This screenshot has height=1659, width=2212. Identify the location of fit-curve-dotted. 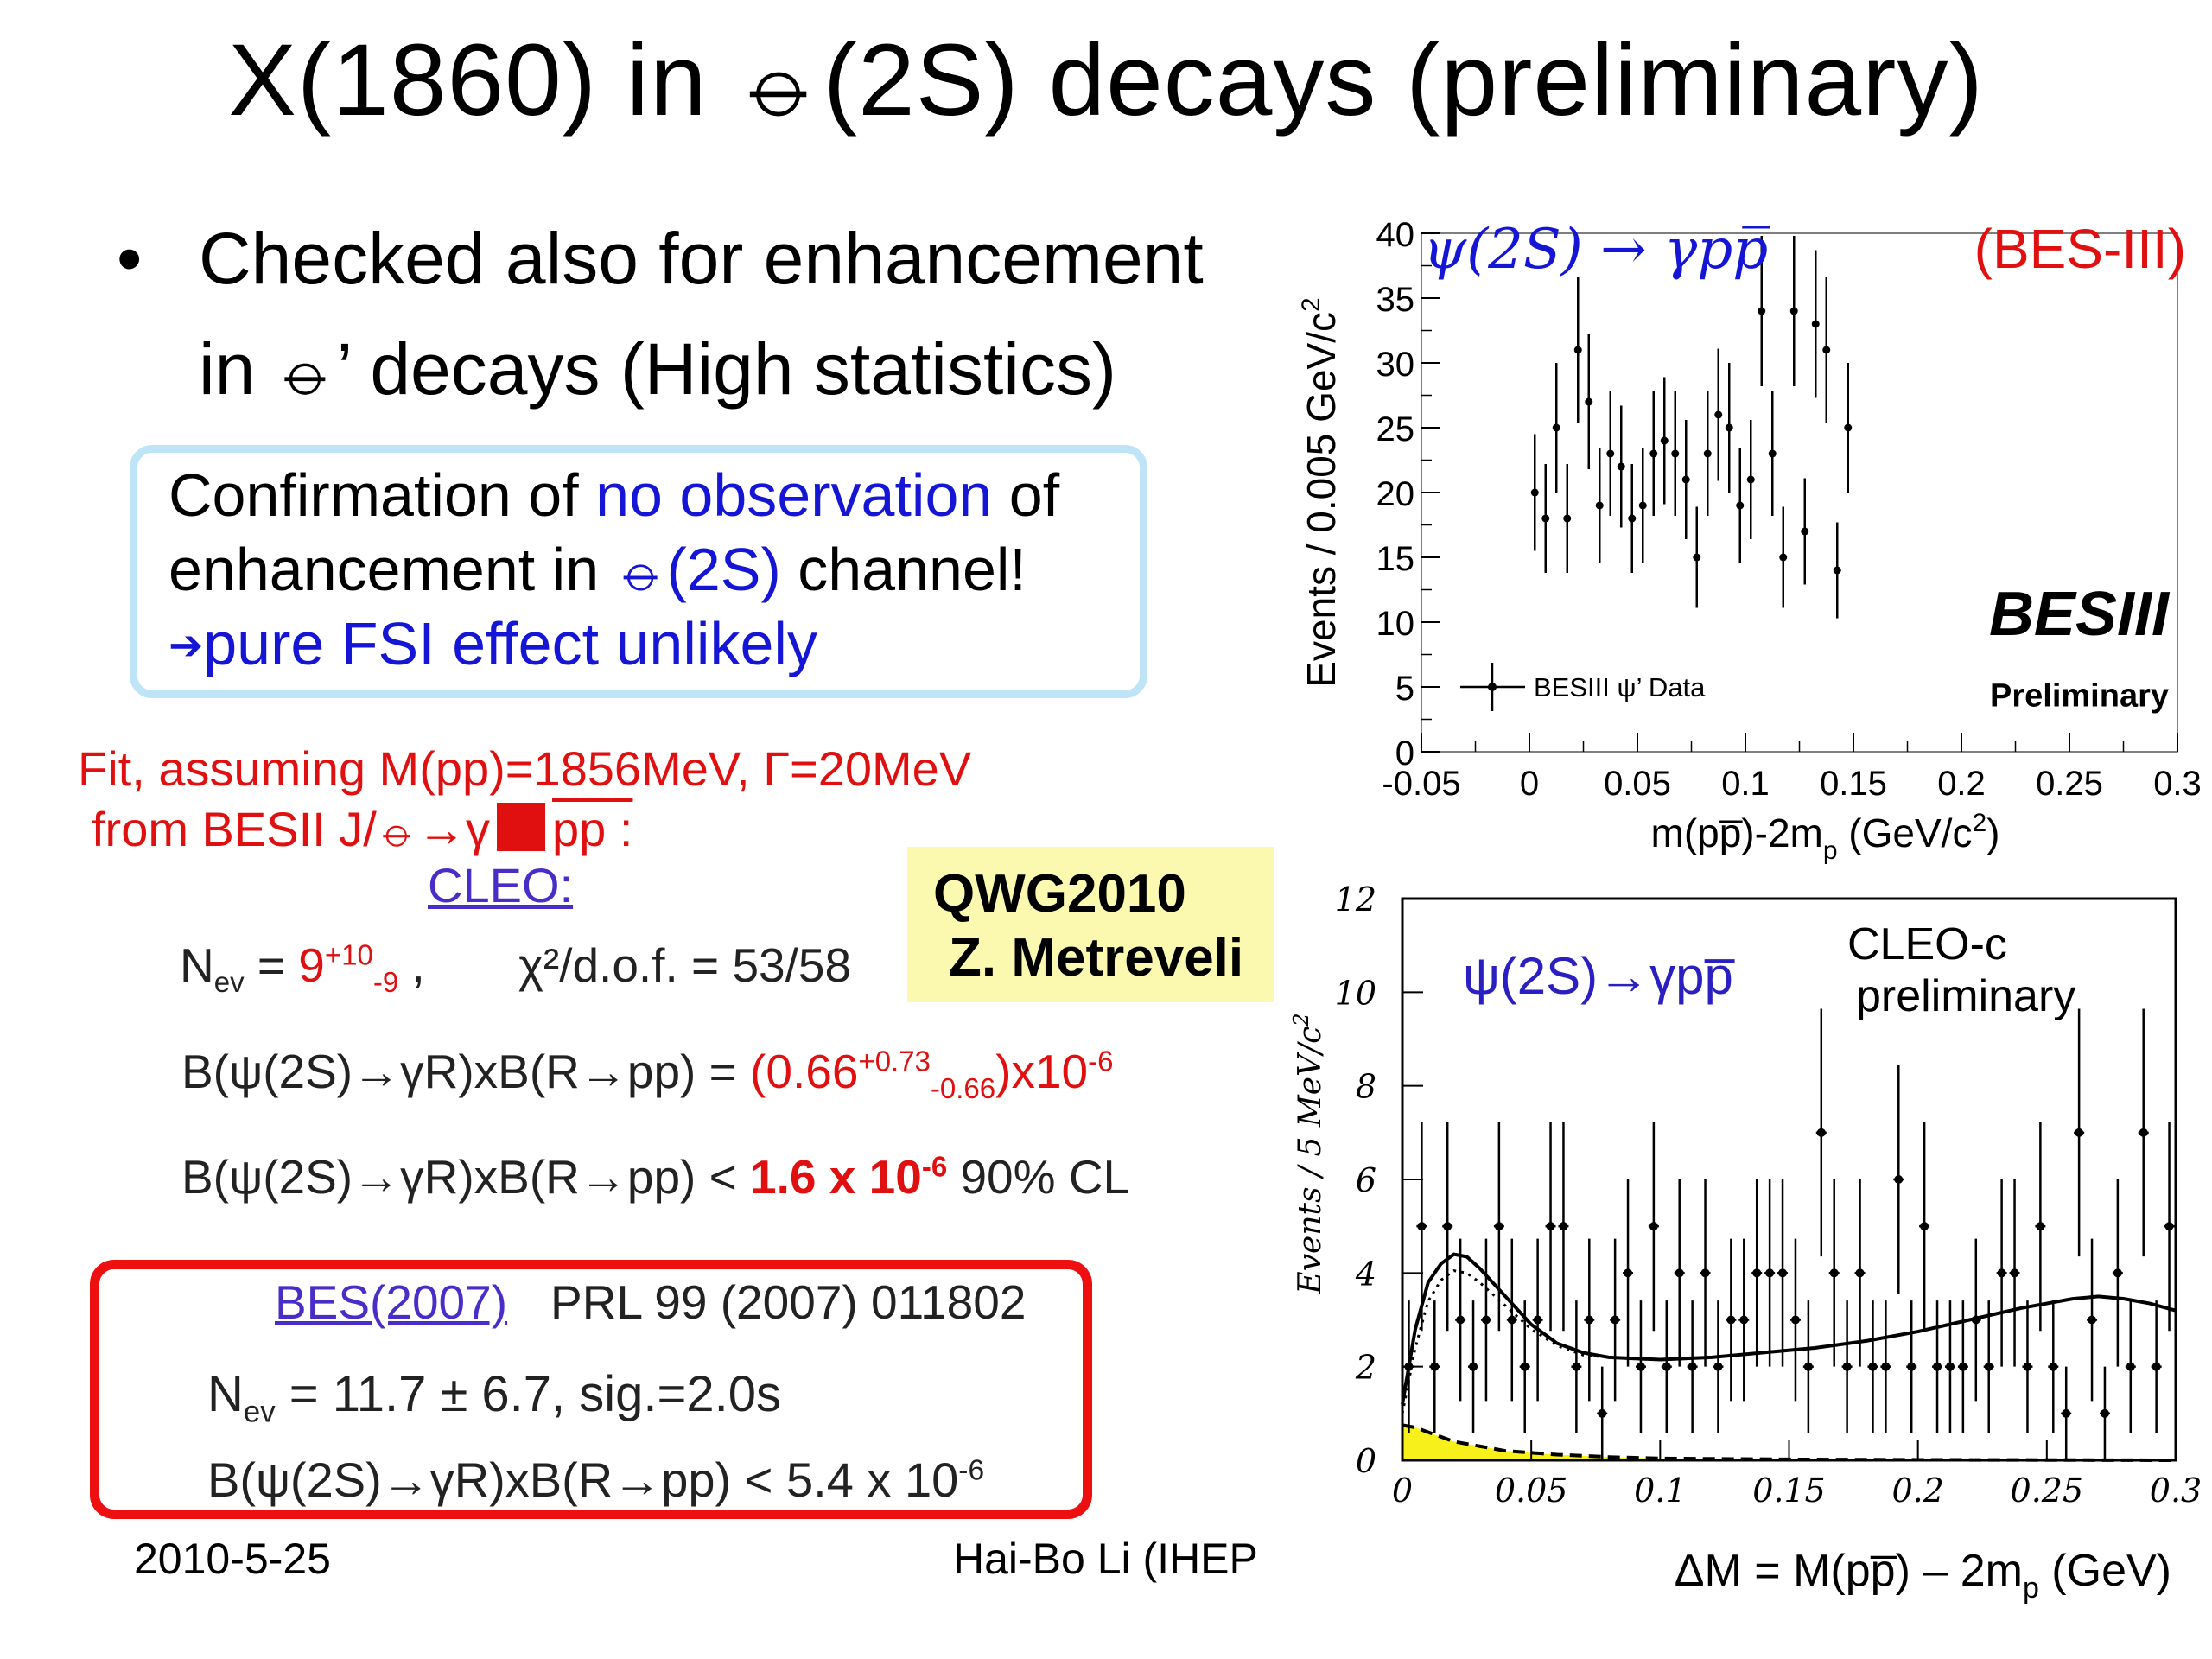
(1789, 1341).